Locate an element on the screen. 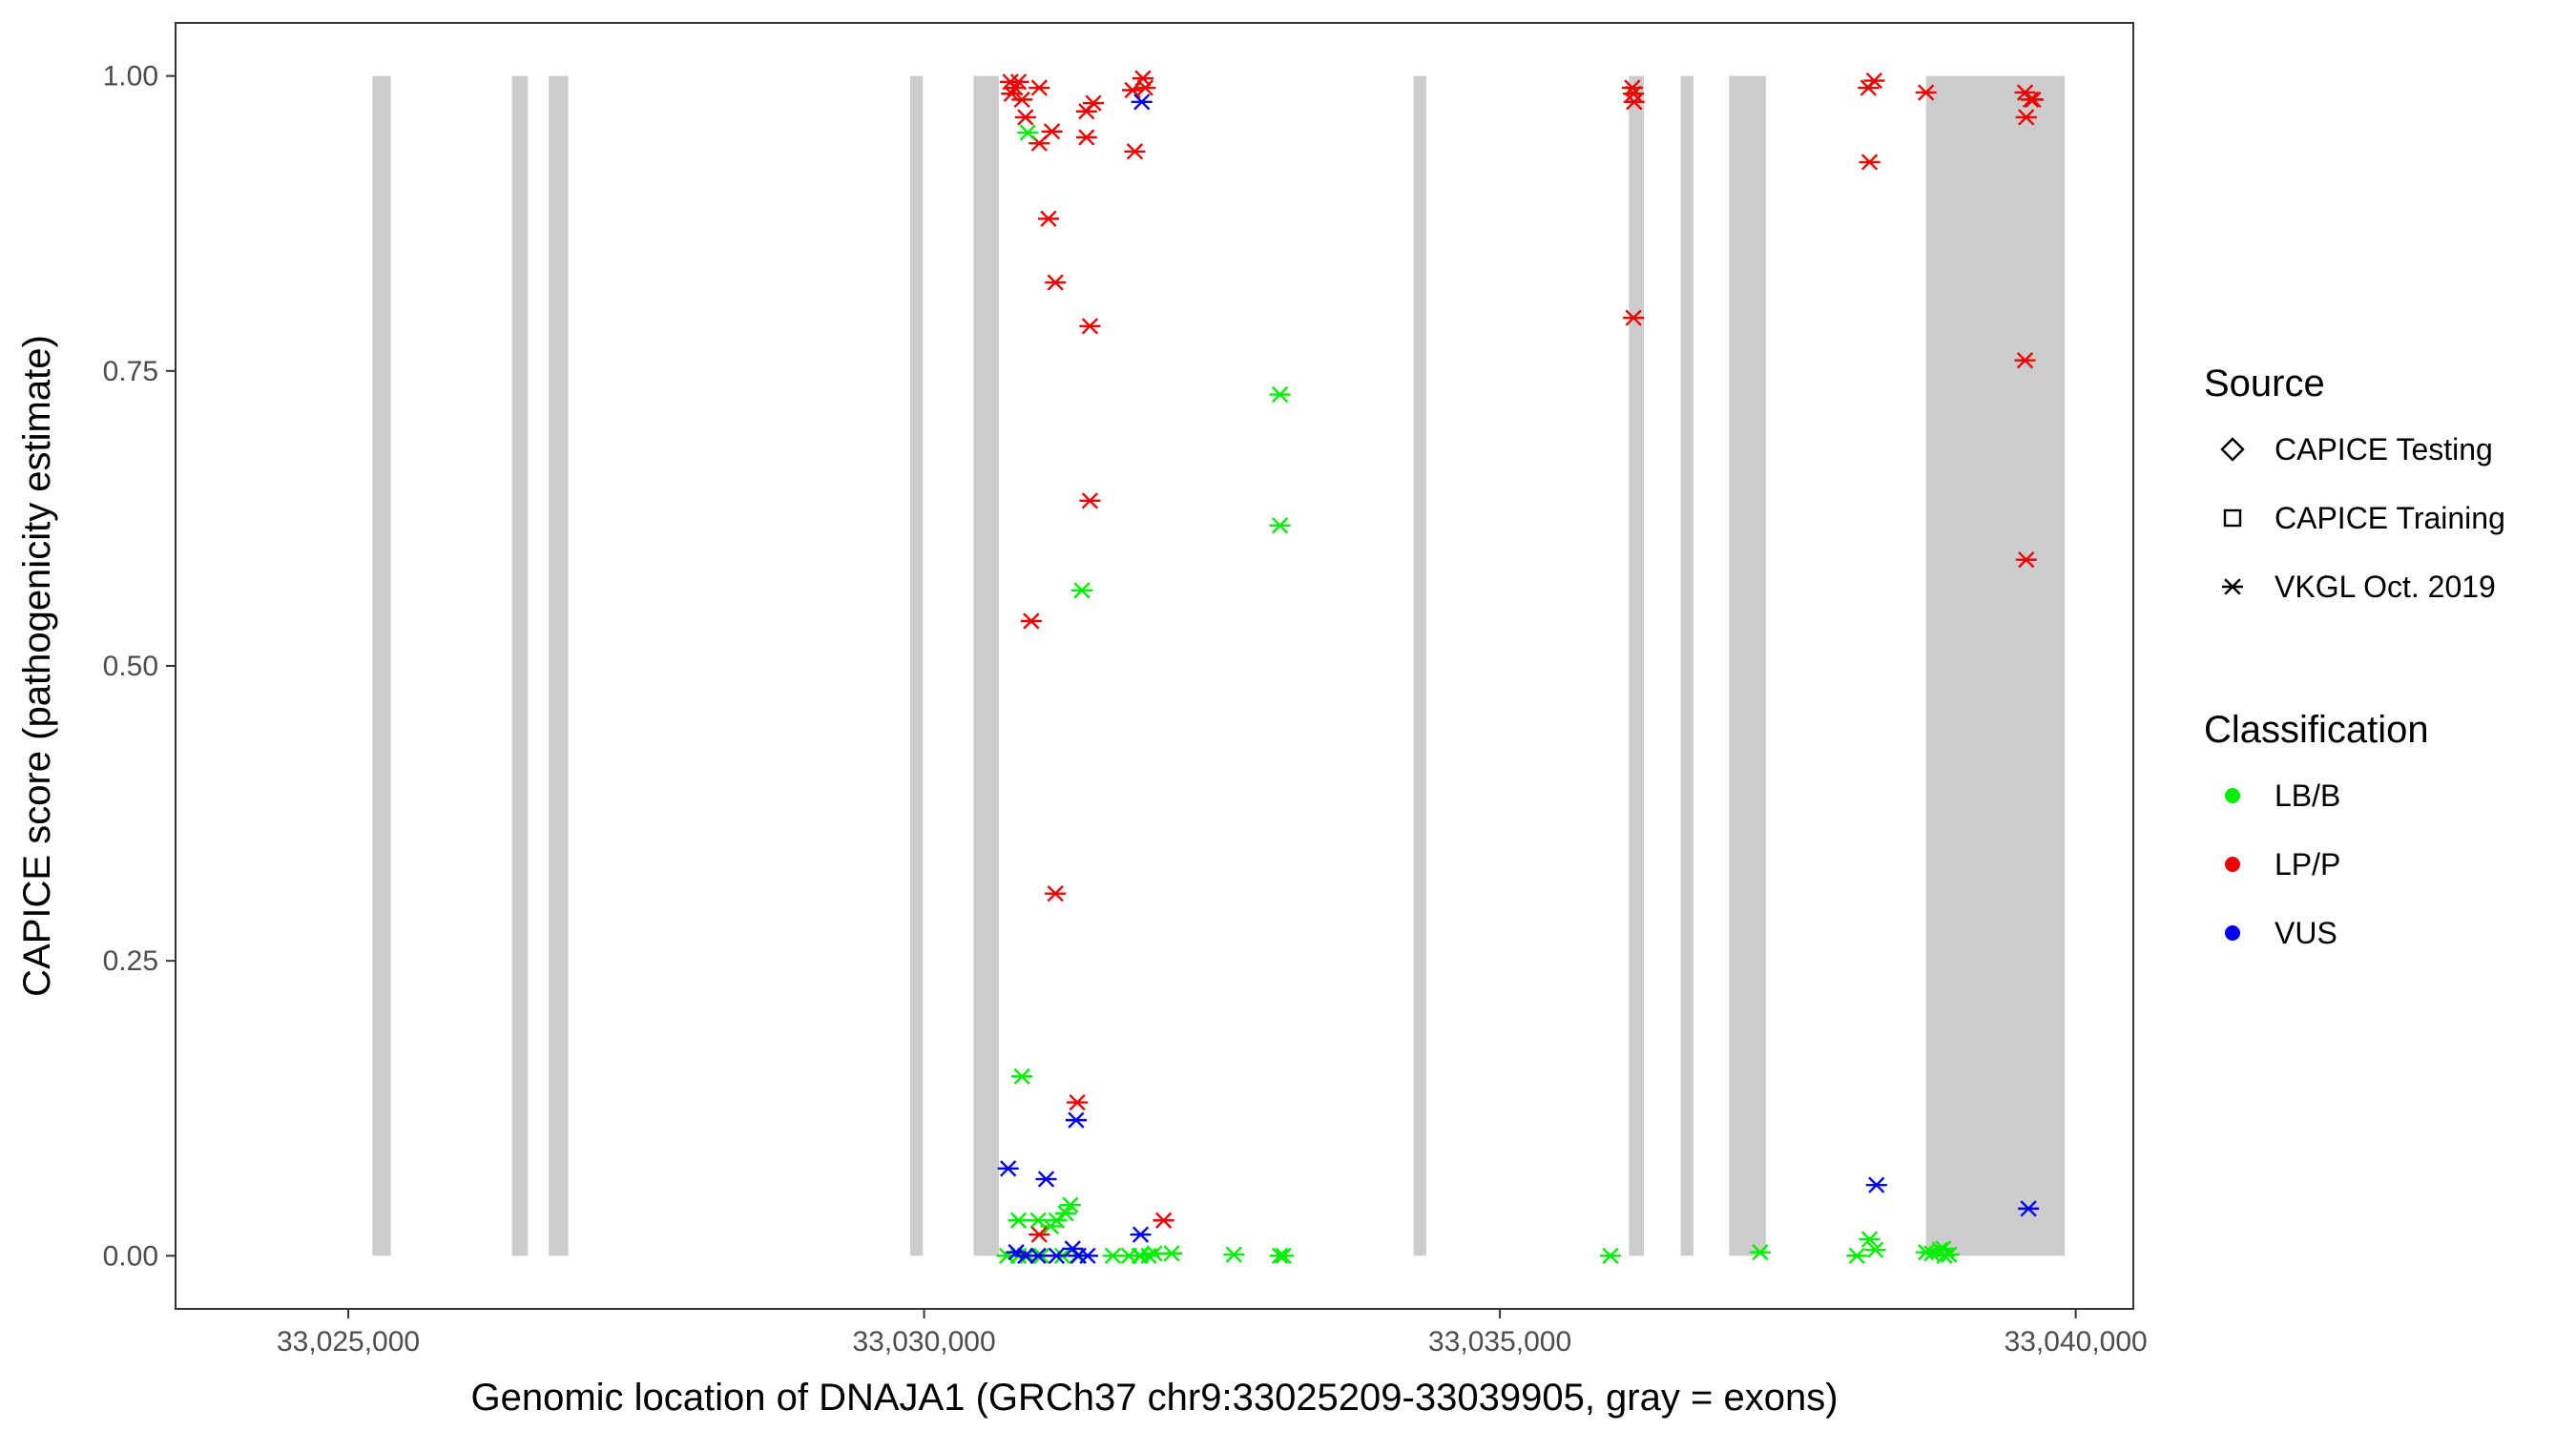 This screenshot has width=2576, height=1431. x-tick-label: 33,030,000 is located at coordinates (924, 1342).